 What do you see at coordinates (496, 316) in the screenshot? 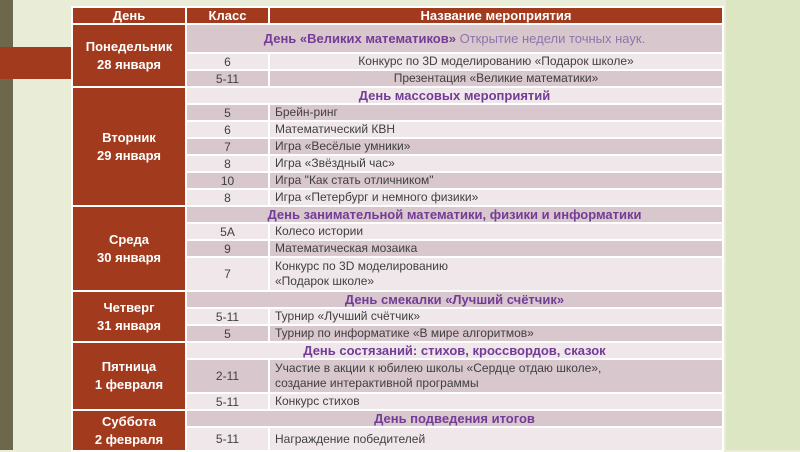
I see `event-cell: Турнир «Лучший счётчик»` at bounding box center [496, 316].